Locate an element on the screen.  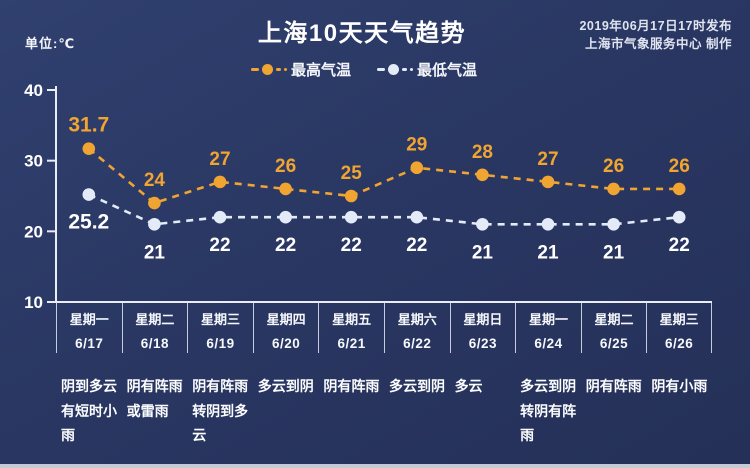
forecast-column: 星期一 6/17 阴到多云有短时小雨 is located at coordinates (89, 375).